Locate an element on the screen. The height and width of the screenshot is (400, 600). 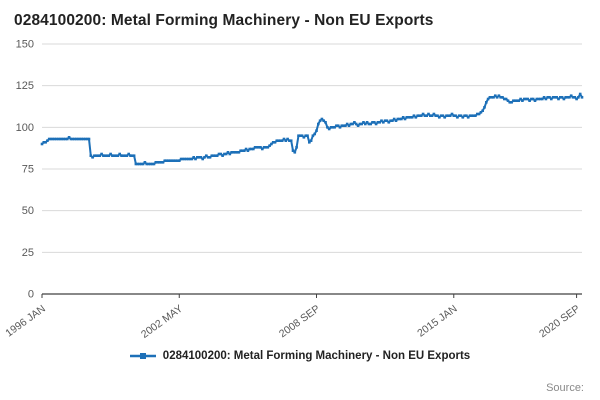
y-tick-label: 125 is located at coordinates (25, 86).